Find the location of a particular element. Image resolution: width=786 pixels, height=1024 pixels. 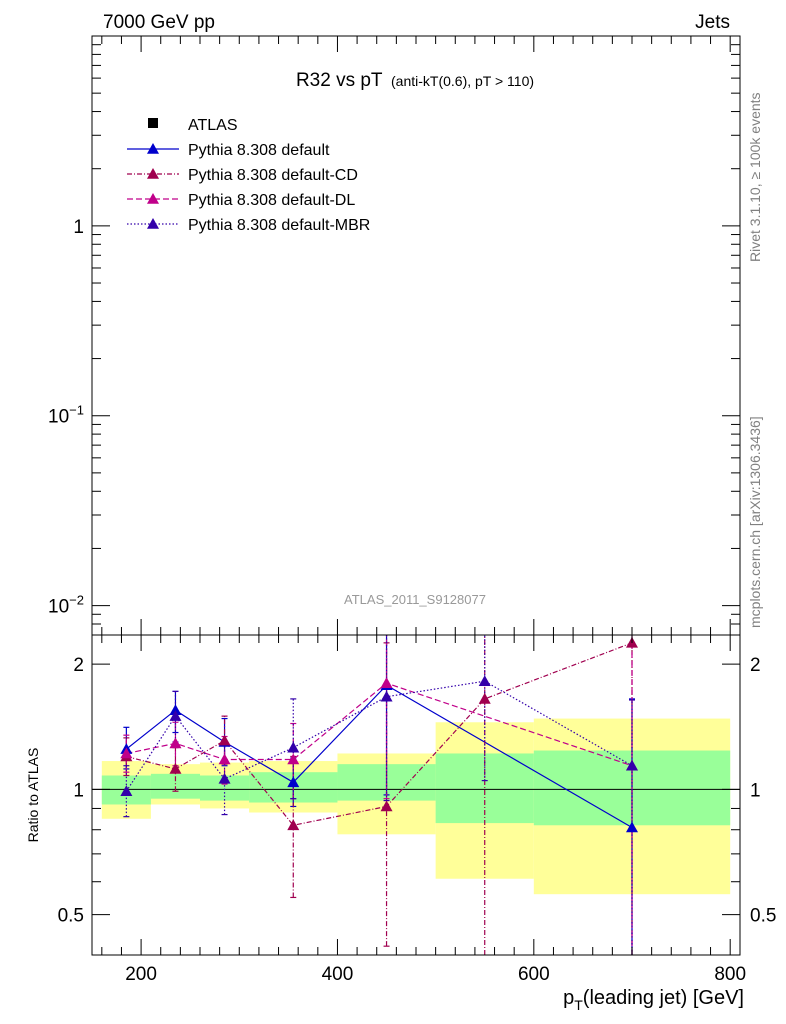

header-energy: 7000 GeV pp is located at coordinates (159, 22).